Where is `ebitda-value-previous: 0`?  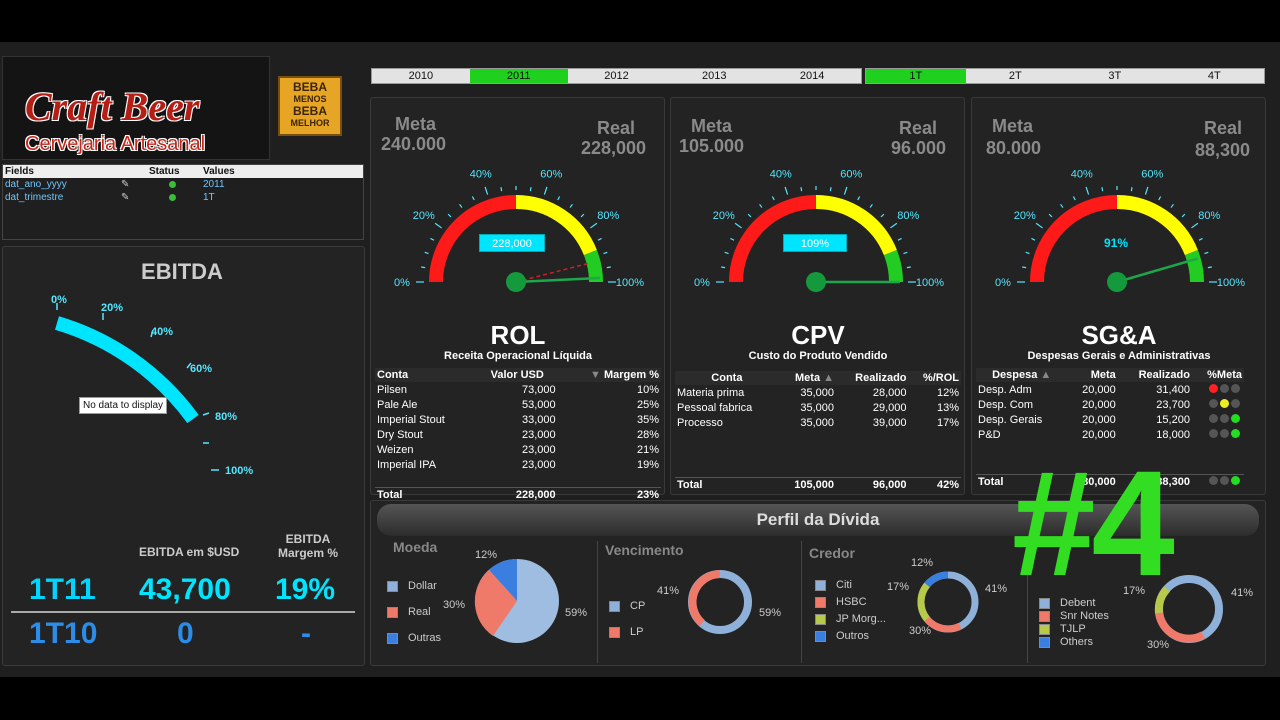
ebitda-value-previous: 0 is located at coordinates (185, 633).